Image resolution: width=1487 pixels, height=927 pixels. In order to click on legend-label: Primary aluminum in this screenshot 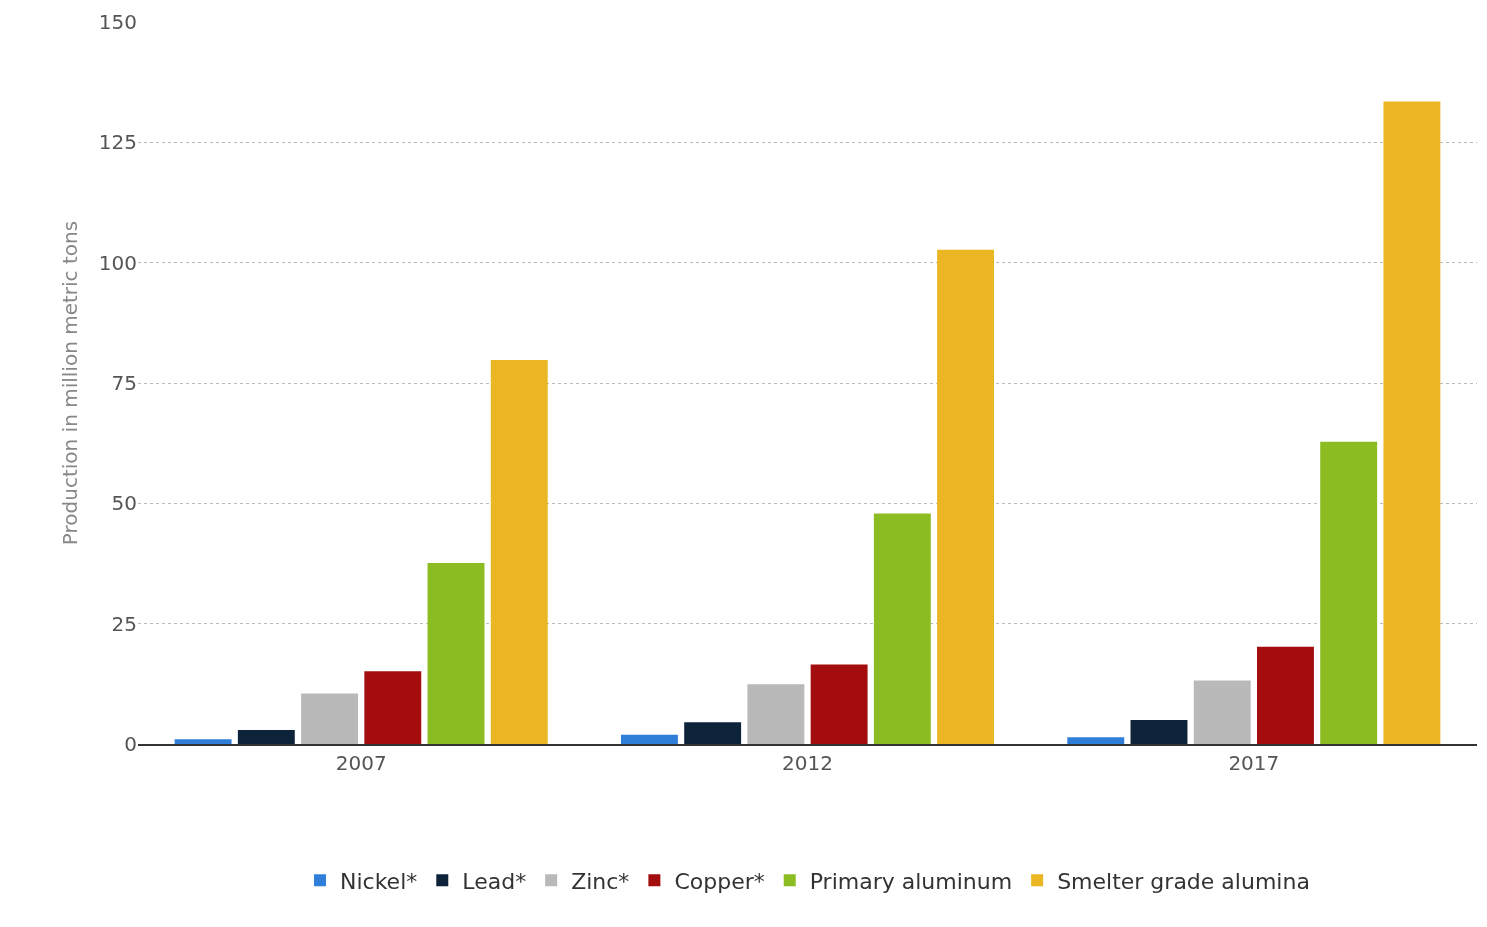, I will do `click(911, 881)`.